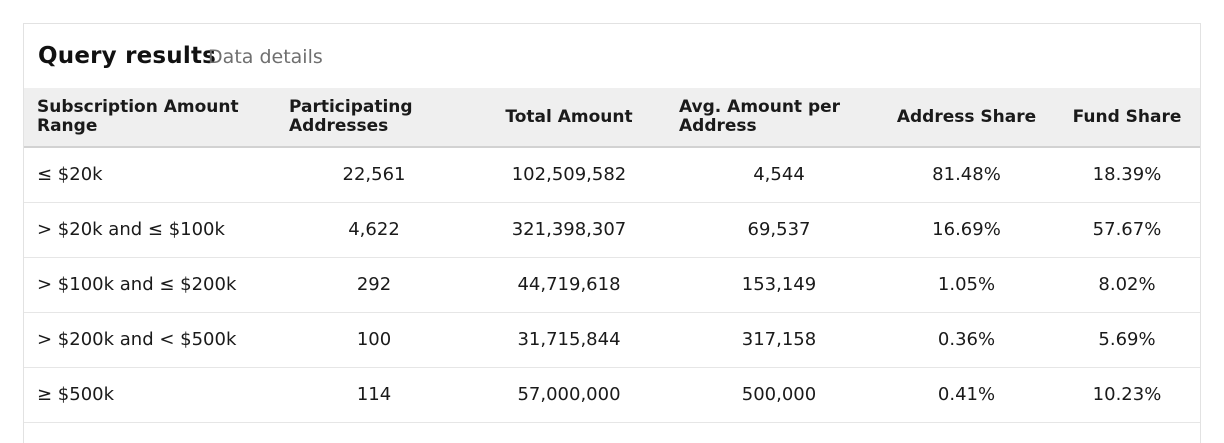  I want to click on cell-avg-amount-per-address: 69,537, so click(779, 229).